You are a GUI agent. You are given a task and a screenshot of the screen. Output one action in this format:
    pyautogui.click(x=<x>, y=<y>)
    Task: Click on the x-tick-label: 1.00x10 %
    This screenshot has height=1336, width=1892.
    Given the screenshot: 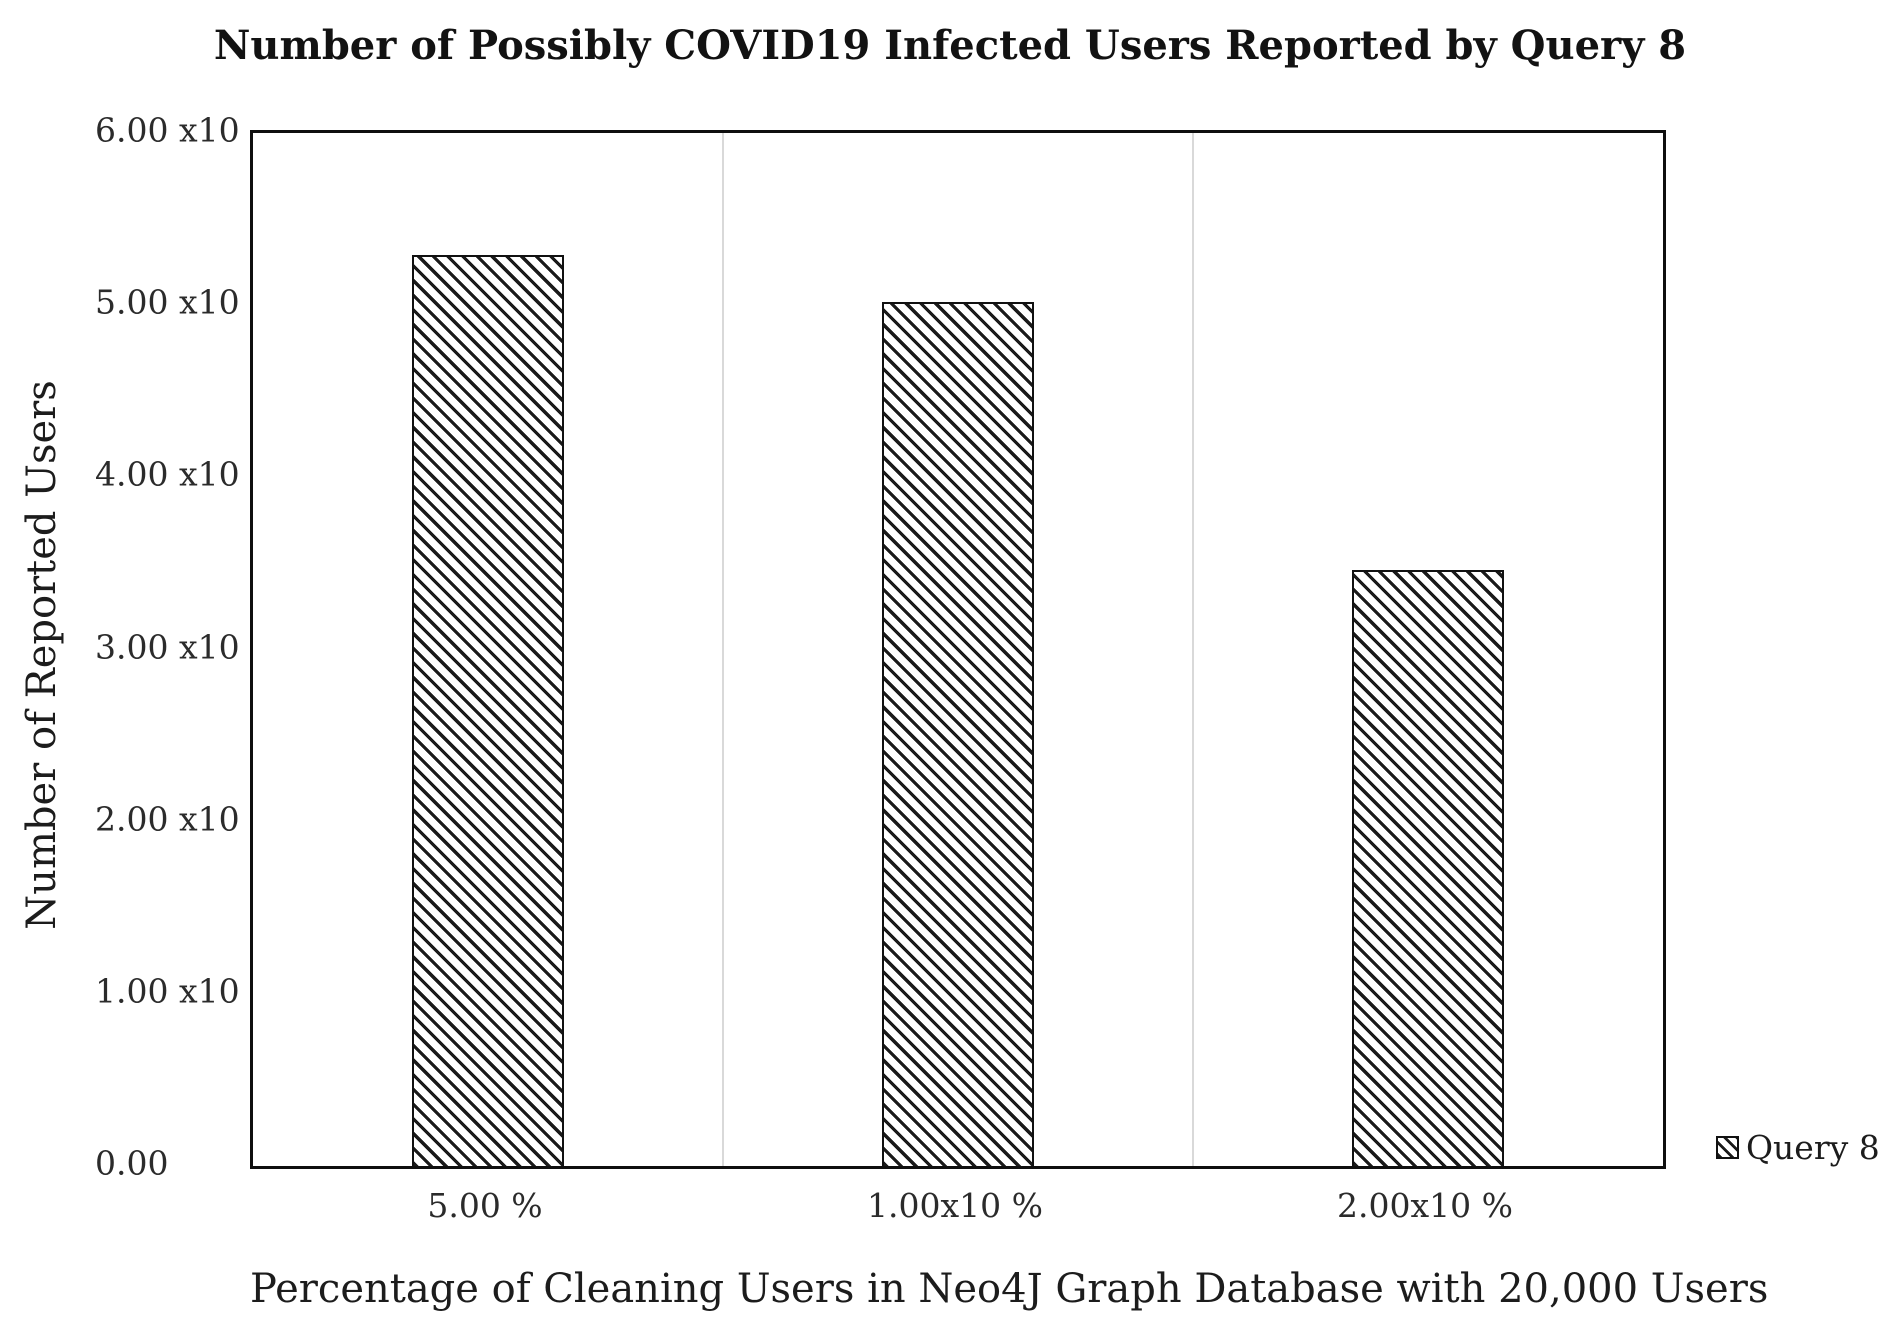 What is the action you would take?
    pyautogui.click(x=955, y=1205)
    